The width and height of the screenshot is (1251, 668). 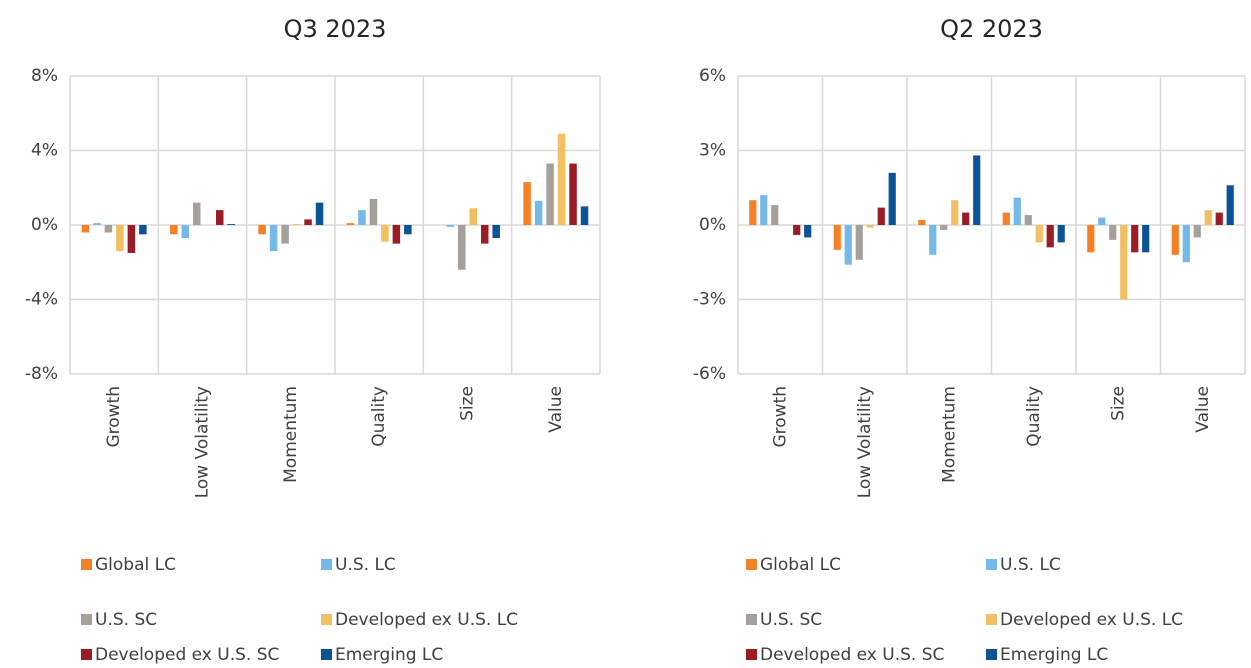 What do you see at coordinates (41, 300) in the screenshot?
I see `y-tick-label: -4%` at bounding box center [41, 300].